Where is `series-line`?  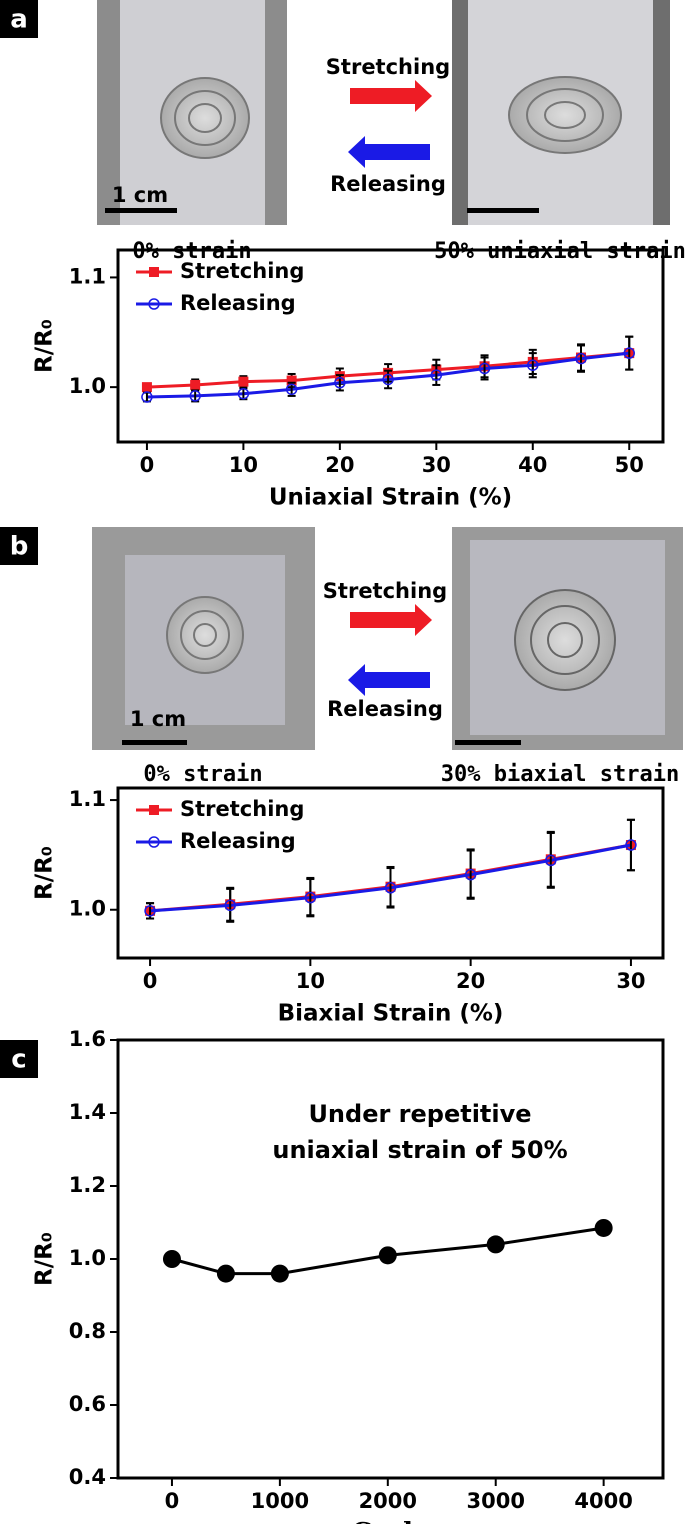
series-line is located at coordinates (387, 1251).